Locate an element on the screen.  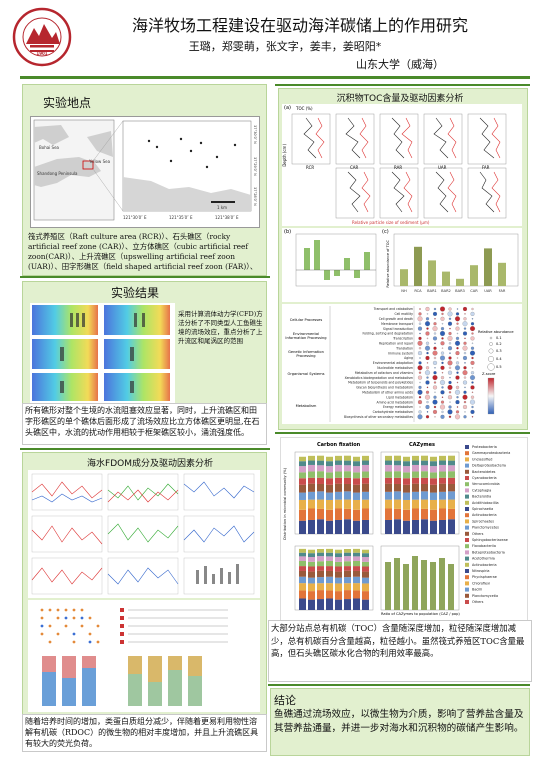
logo-year: 1901 is located at coordinates (42, 53).